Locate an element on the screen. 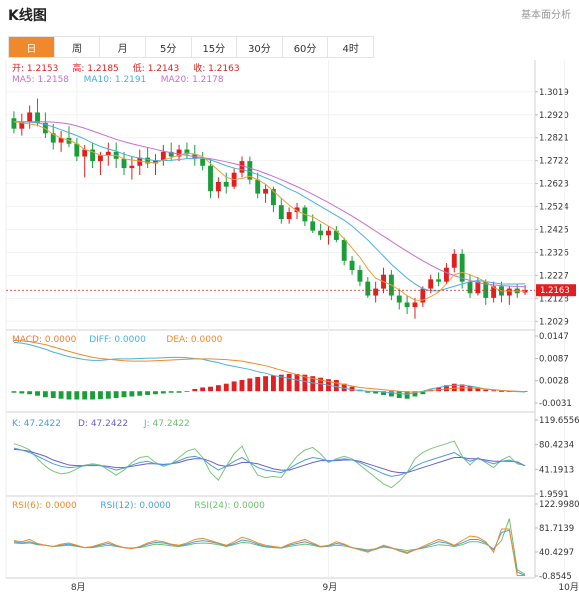  price-tick-0: 1.3019 is located at coordinates (554, 93).